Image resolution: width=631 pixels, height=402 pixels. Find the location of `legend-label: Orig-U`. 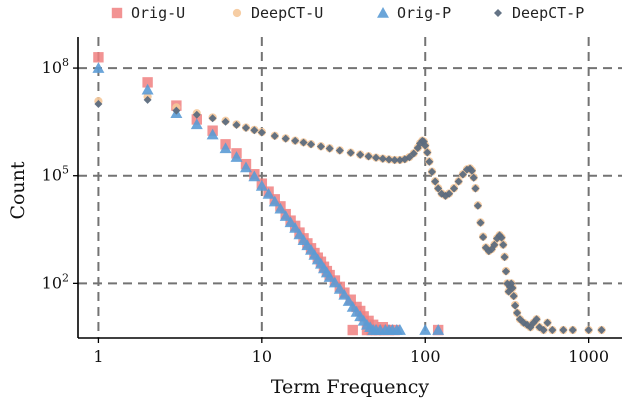

legend-label: Orig-U is located at coordinates (158, 13).